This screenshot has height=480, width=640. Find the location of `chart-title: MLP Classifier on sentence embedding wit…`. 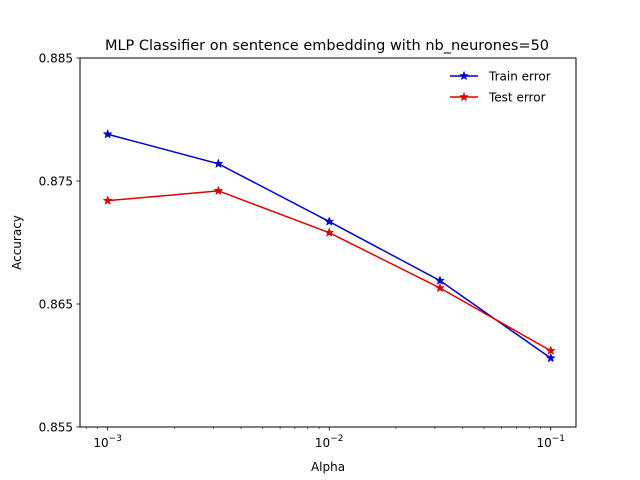

chart-title: MLP Classifier on sentence embedding wit… is located at coordinates (327, 46).